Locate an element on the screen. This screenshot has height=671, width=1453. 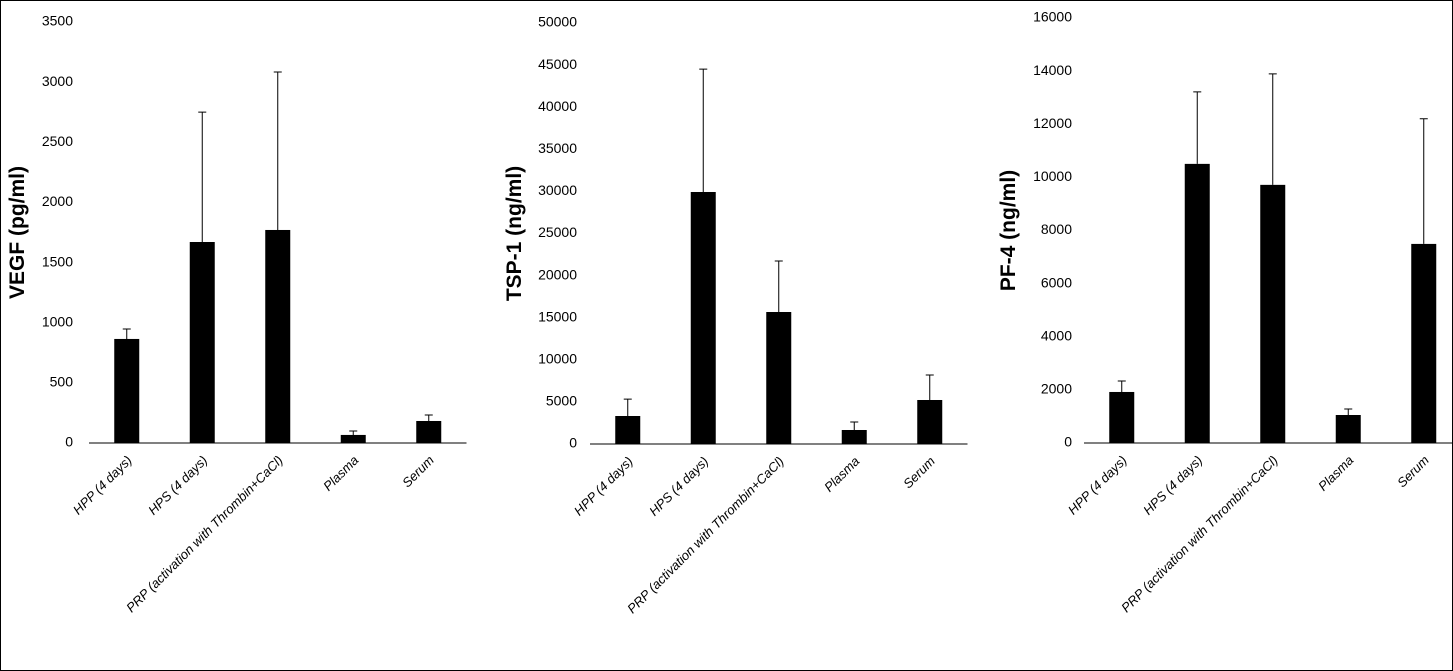
y-tick-label: 12000 is located at coordinates (1052, 123).